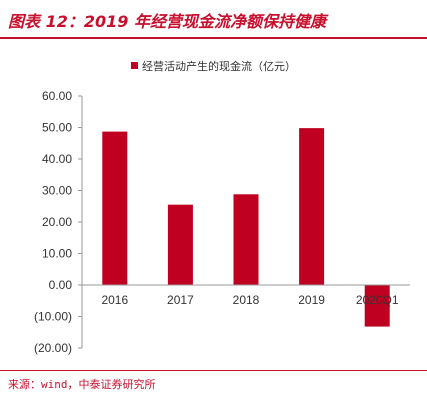 This screenshot has width=427, height=411. I want to click on legend: 经营活动产生的现金流（亿元）, so click(213, 66).